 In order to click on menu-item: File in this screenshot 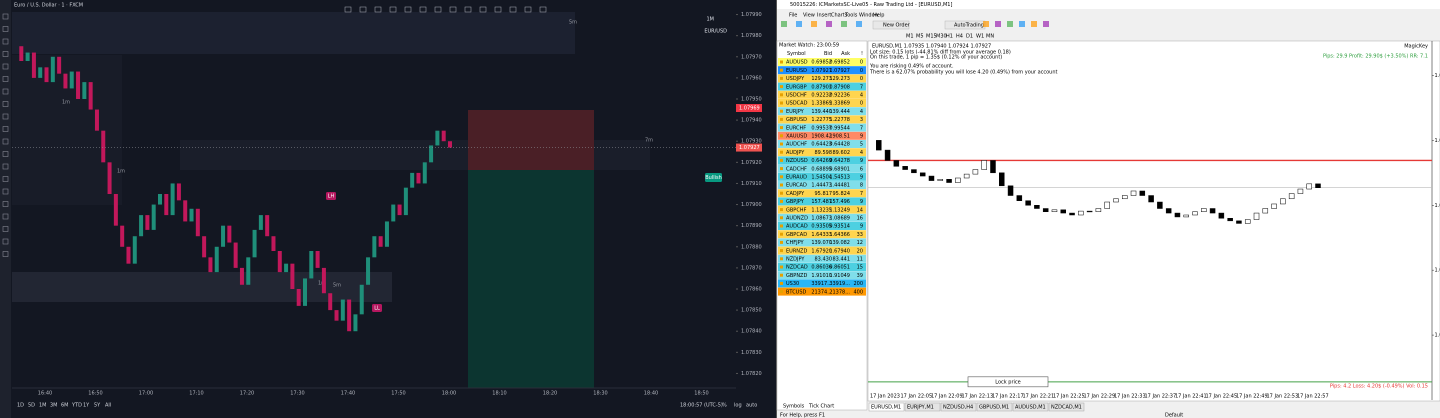, I will do `click(793, 16)`.